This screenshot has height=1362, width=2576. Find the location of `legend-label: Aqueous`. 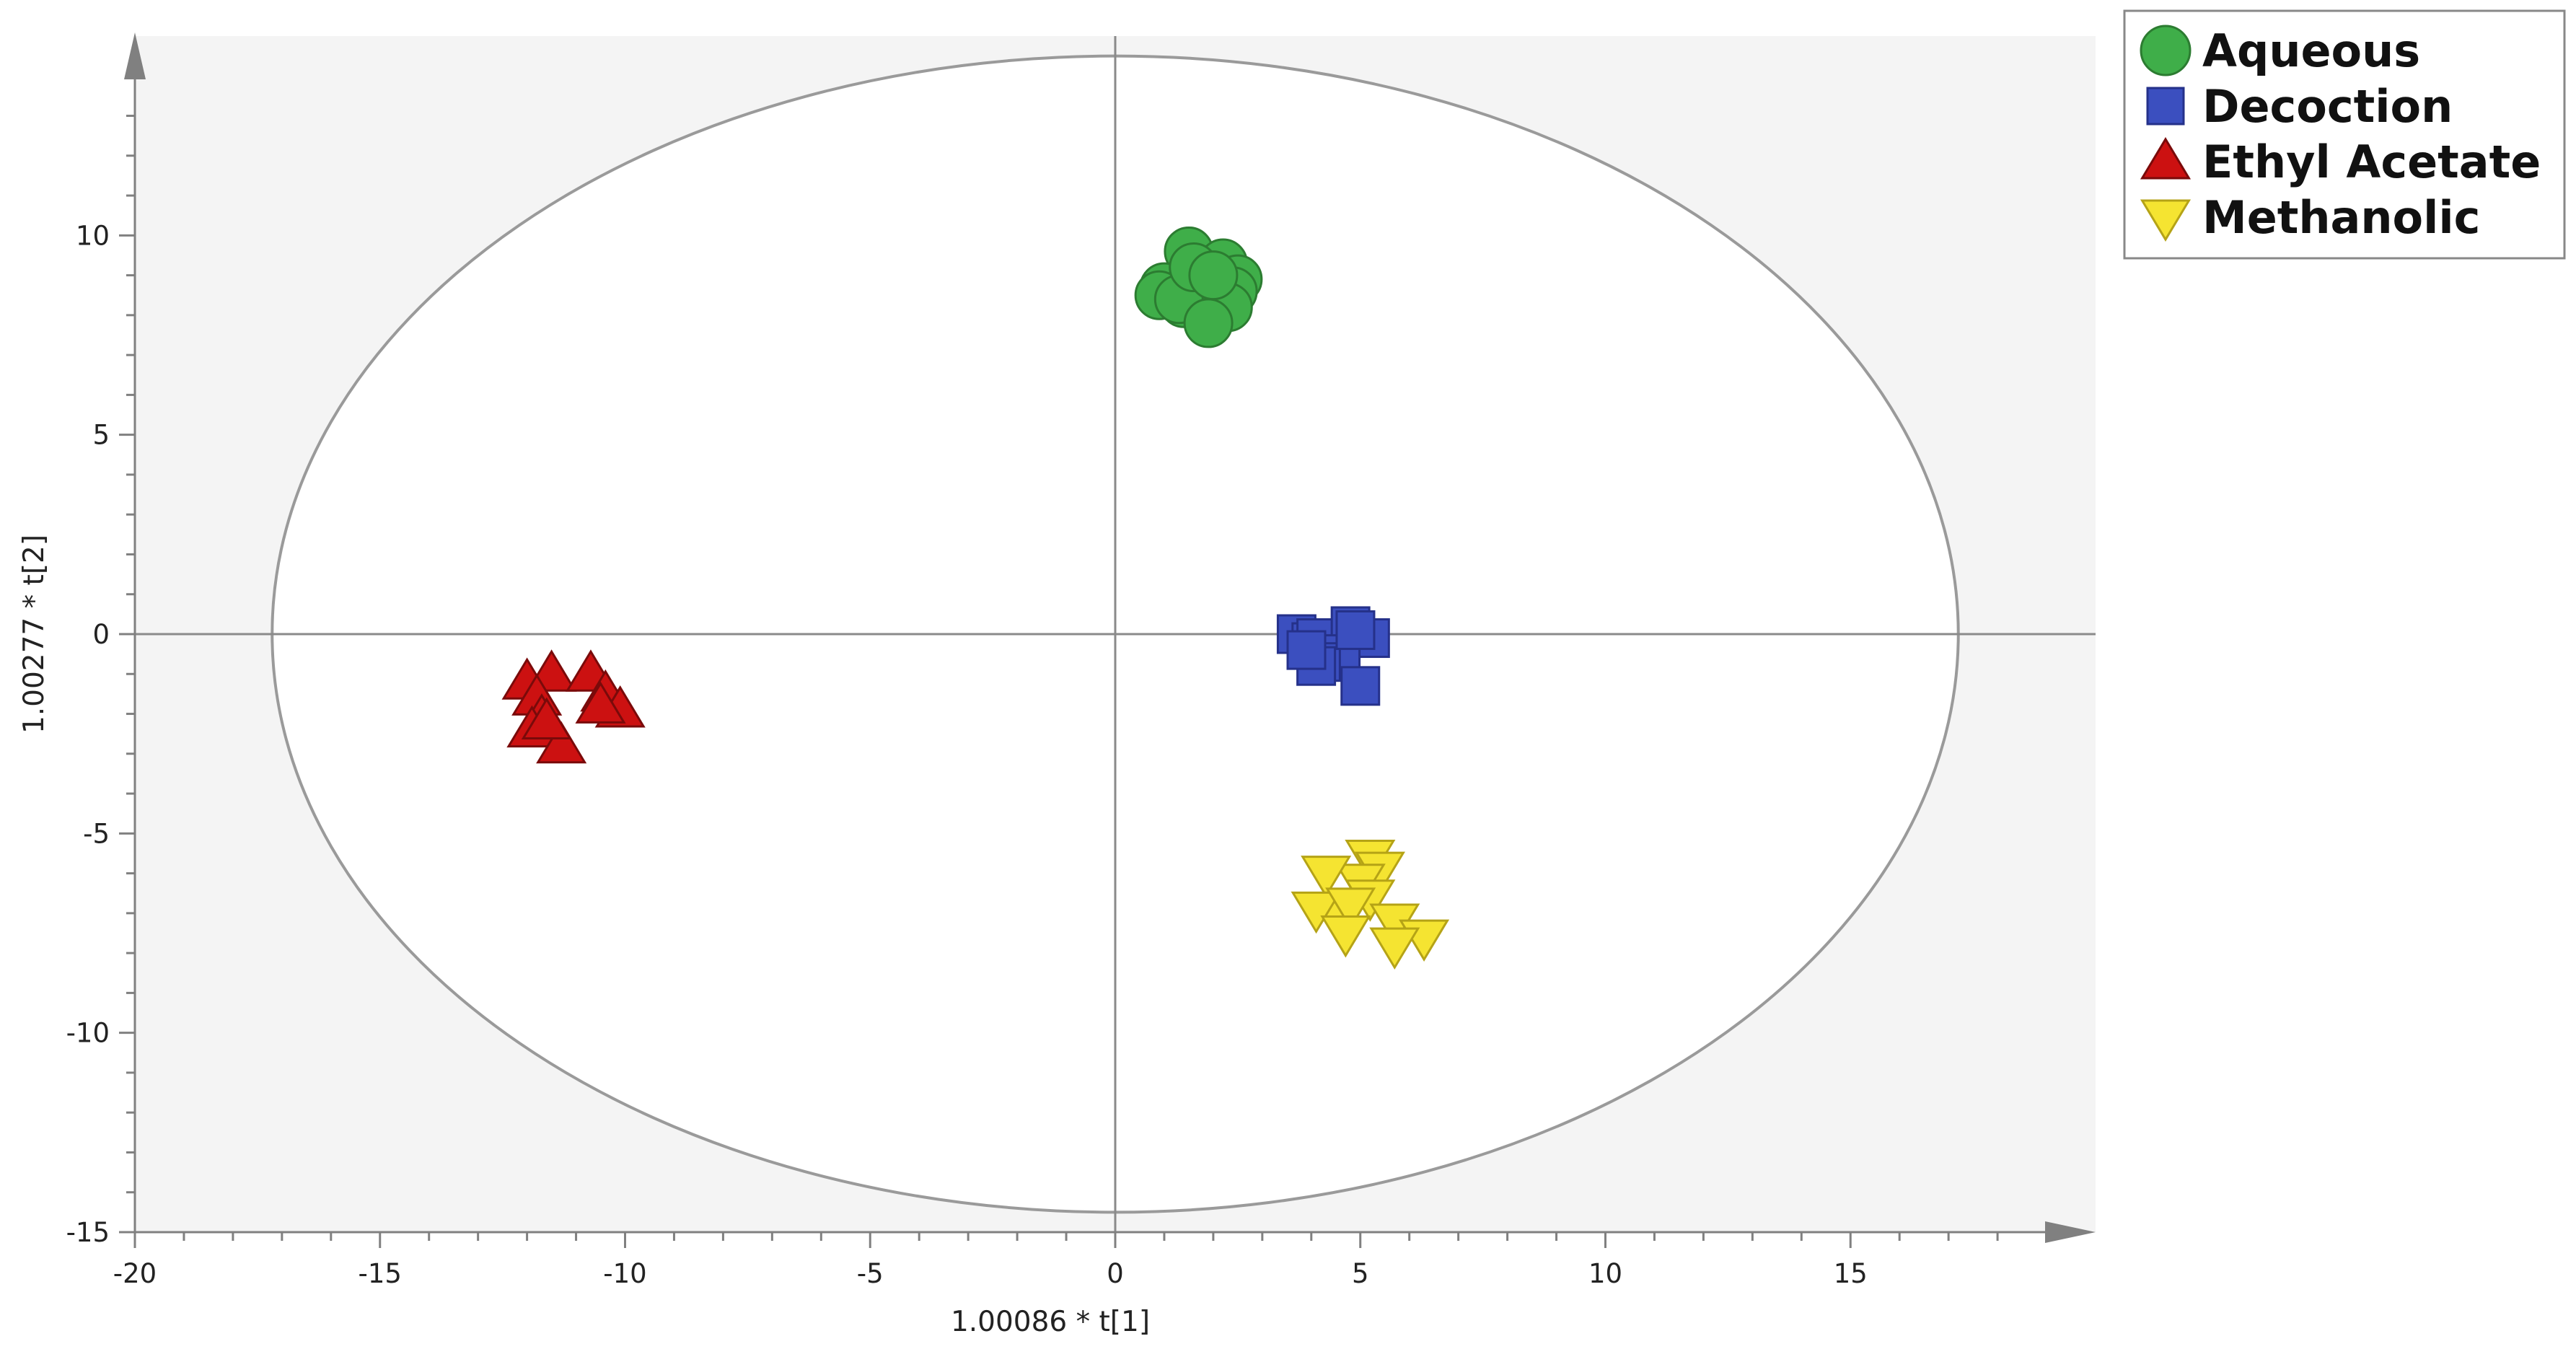

legend-label: Aqueous is located at coordinates (2311, 51).